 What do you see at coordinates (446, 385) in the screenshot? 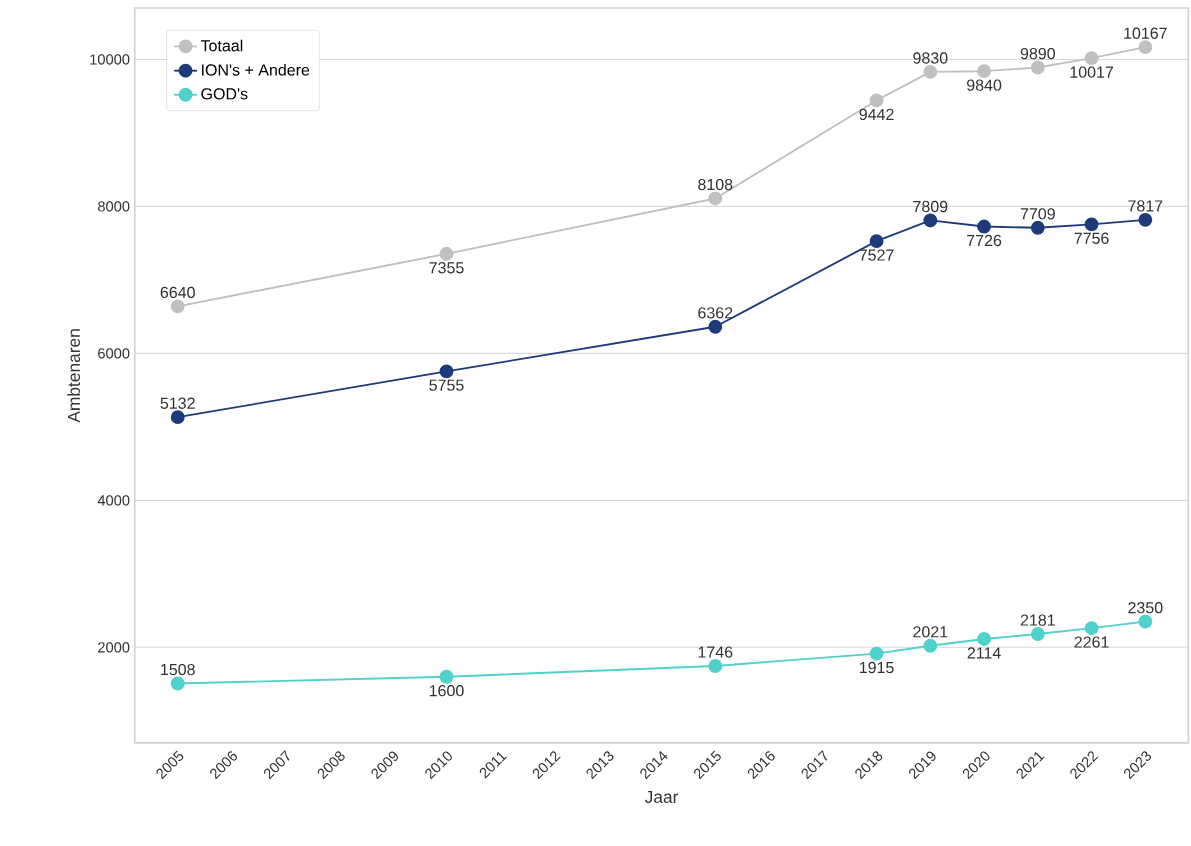
I see `data-label: 5755` at bounding box center [446, 385].